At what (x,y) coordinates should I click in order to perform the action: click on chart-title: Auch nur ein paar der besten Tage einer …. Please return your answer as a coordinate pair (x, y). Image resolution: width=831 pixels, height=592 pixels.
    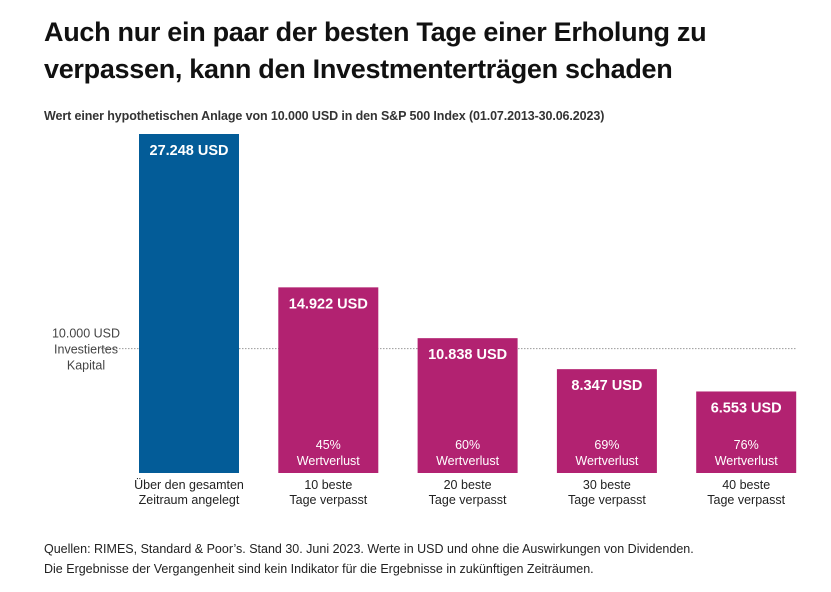
    Looking at the image, I should click on (434, 51).